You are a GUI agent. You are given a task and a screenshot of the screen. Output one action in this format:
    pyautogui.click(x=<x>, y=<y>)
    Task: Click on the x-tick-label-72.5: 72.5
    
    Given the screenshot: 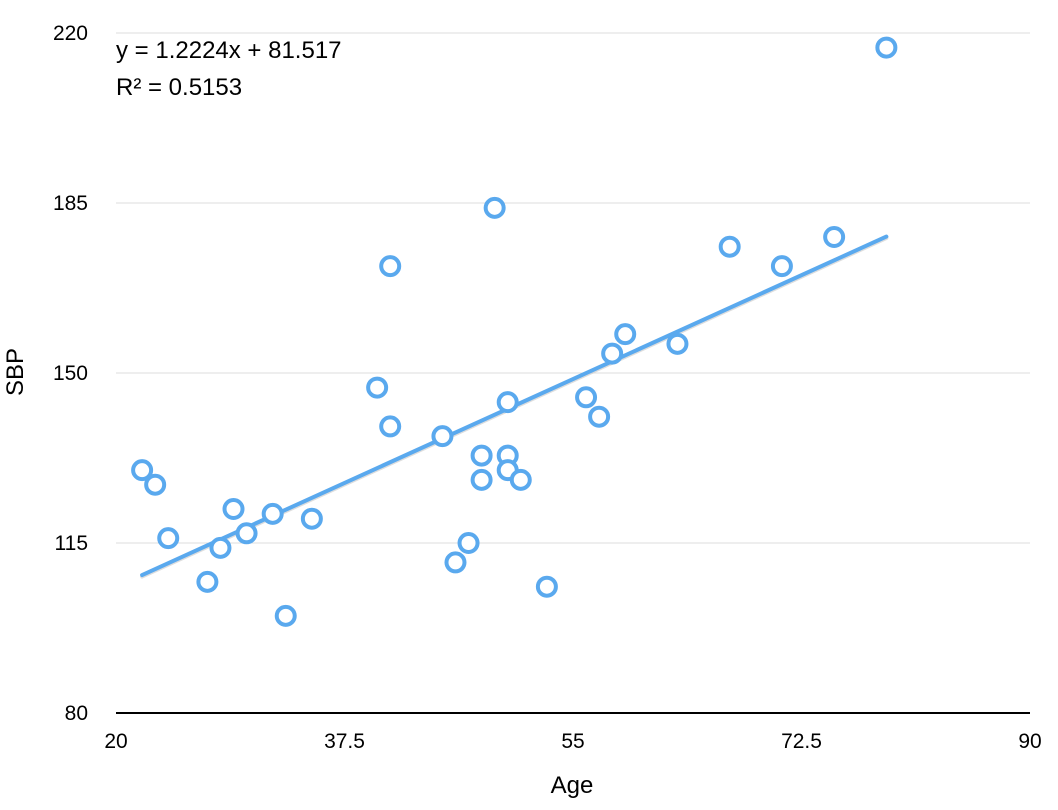 What is the action you would take?
    pyautogui.click(x=801, y=741)
    